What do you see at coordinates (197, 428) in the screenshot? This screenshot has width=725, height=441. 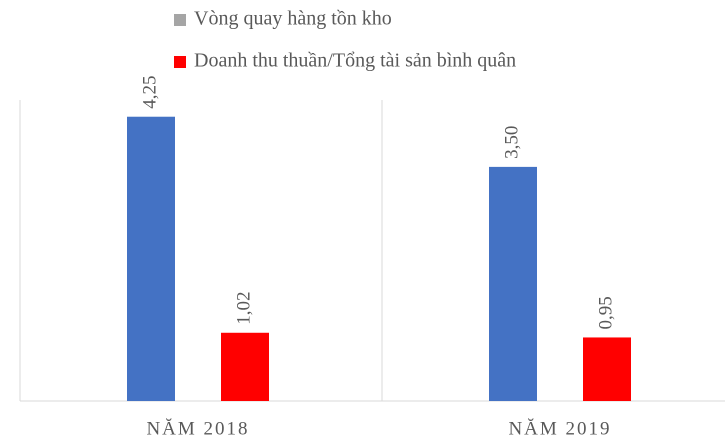 I see `x-tick-label: NĂM 2018` at bounding box center [197, 428].